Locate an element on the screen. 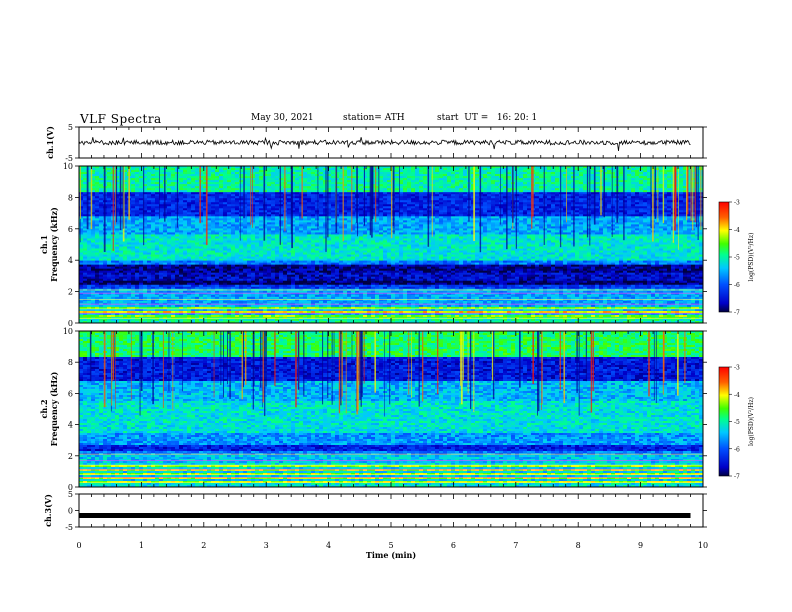  ch1-name-label: ch.1 is located at coordinates (44, 244).